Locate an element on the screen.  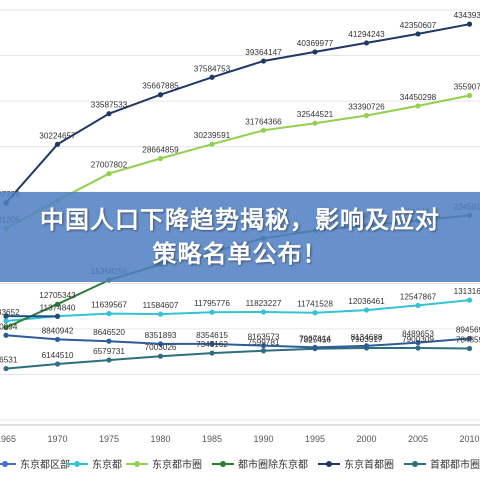
data-label: 4343933 is located at coordinates (467, 15).